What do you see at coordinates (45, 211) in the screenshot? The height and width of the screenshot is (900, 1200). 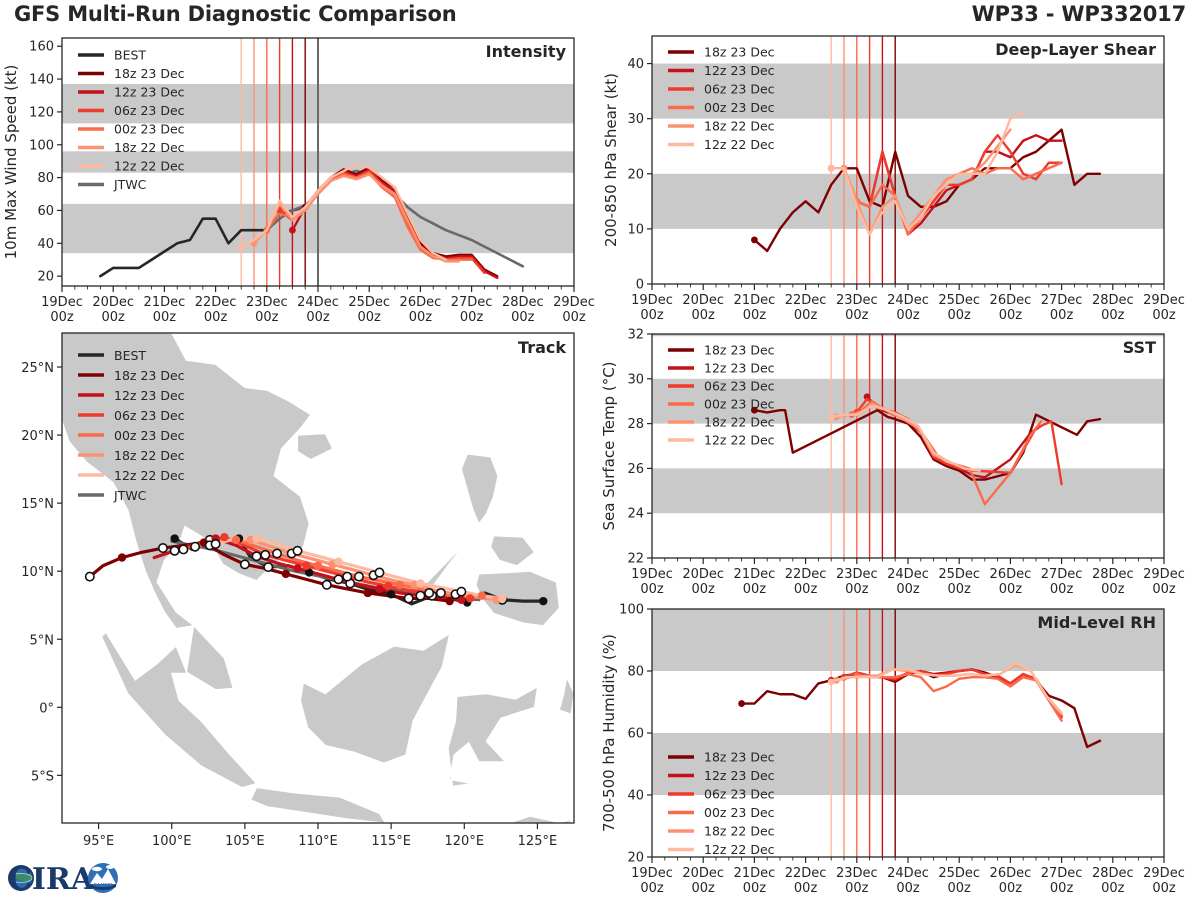 I see `y-tick-label: 60` at bounding box center [45, 211].